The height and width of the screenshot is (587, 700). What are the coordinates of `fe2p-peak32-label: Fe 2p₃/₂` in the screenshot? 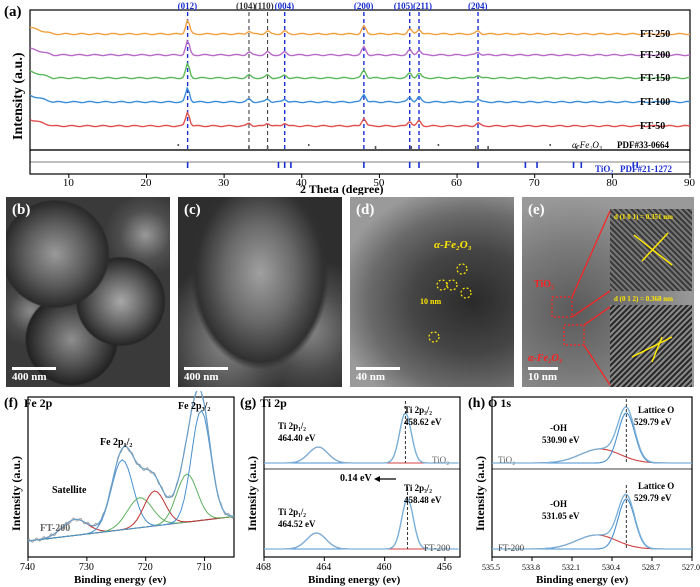 It's located at (194, 406).